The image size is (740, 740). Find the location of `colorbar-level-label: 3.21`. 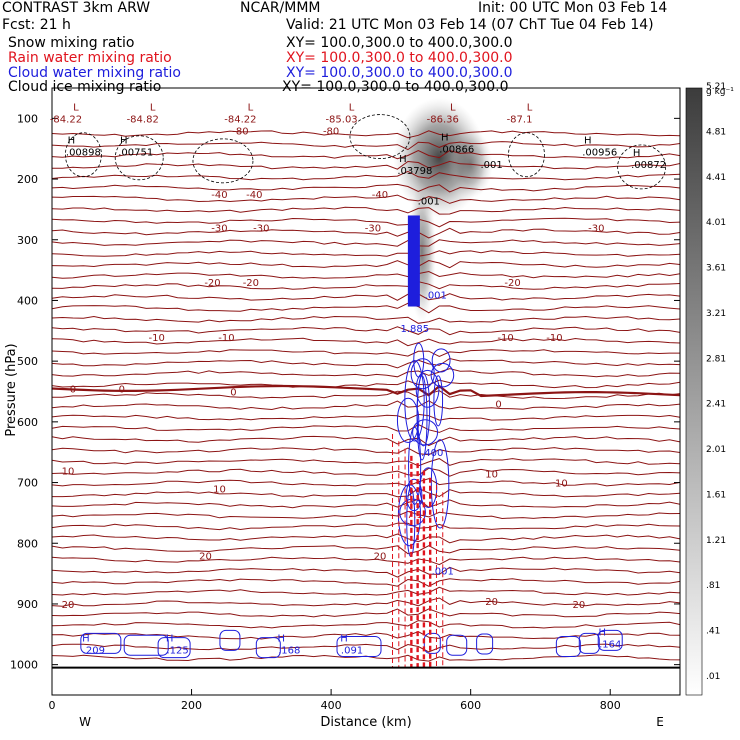

colorbar-level-label: 3.21 is located at coordinates (716, 314).